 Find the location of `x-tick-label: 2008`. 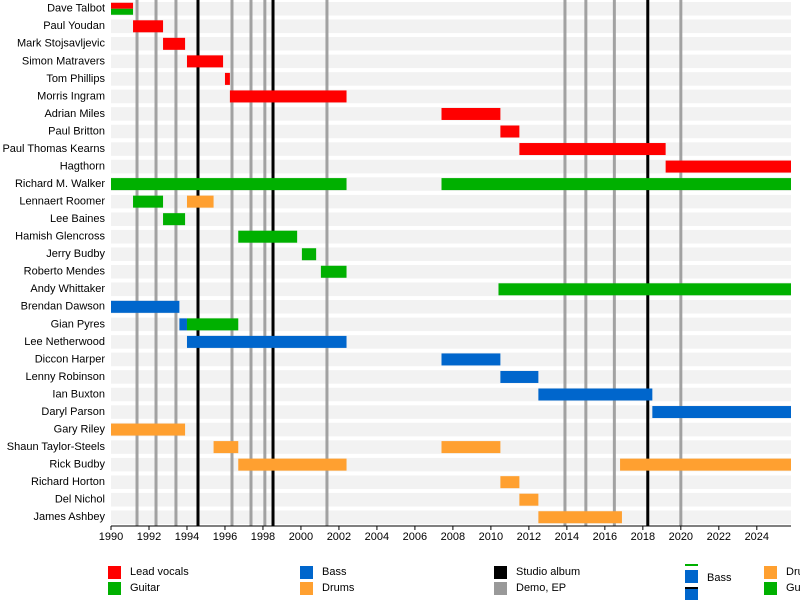

x-tick-label: 2008 is located at coordinates (453, 537).